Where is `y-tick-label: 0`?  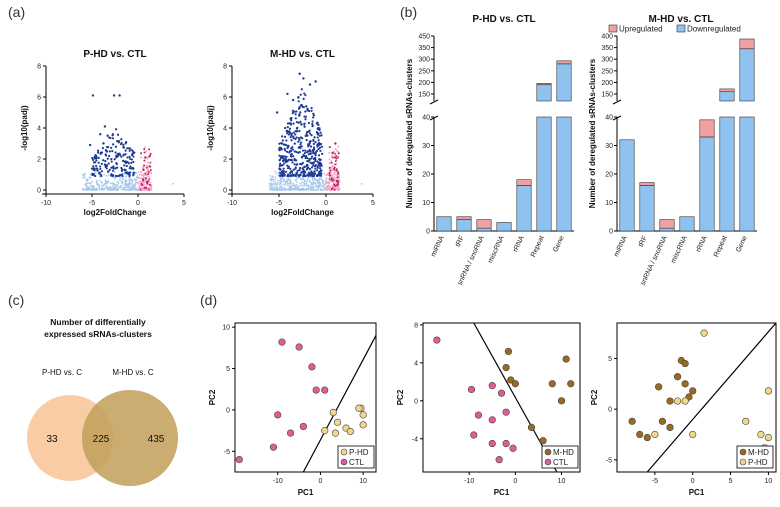 y-tick-label: 0 is located at coordinates (416, 401).